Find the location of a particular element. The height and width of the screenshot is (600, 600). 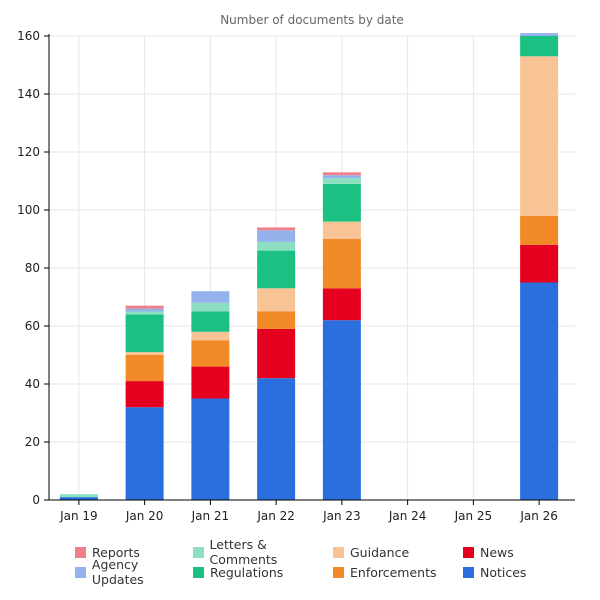

legend-item-notices: Notices is located at coordinates (513, 572).